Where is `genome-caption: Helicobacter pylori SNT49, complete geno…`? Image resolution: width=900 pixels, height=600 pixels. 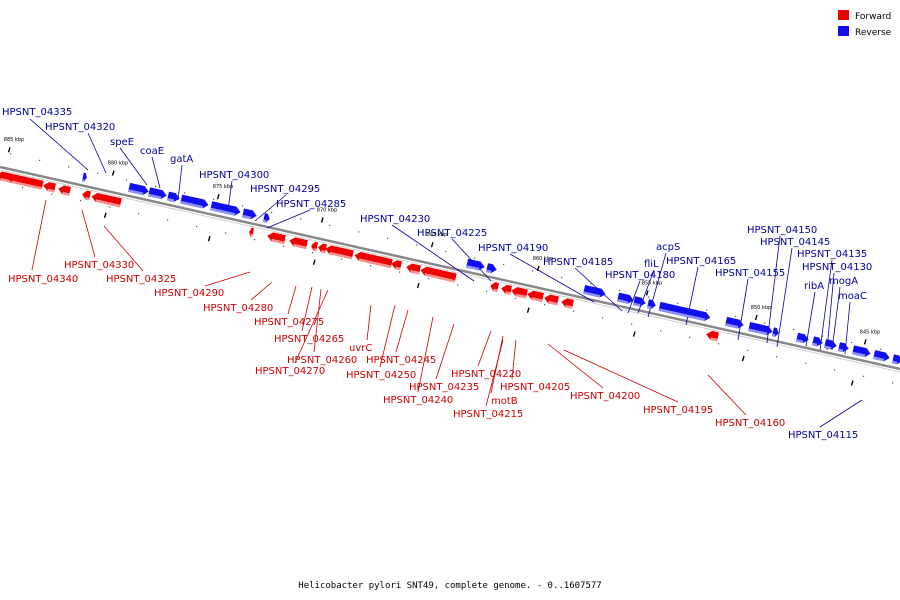
genome-caption: Helicobacter pylori SNT49, complete geno… is located at coordinates (449, 586).